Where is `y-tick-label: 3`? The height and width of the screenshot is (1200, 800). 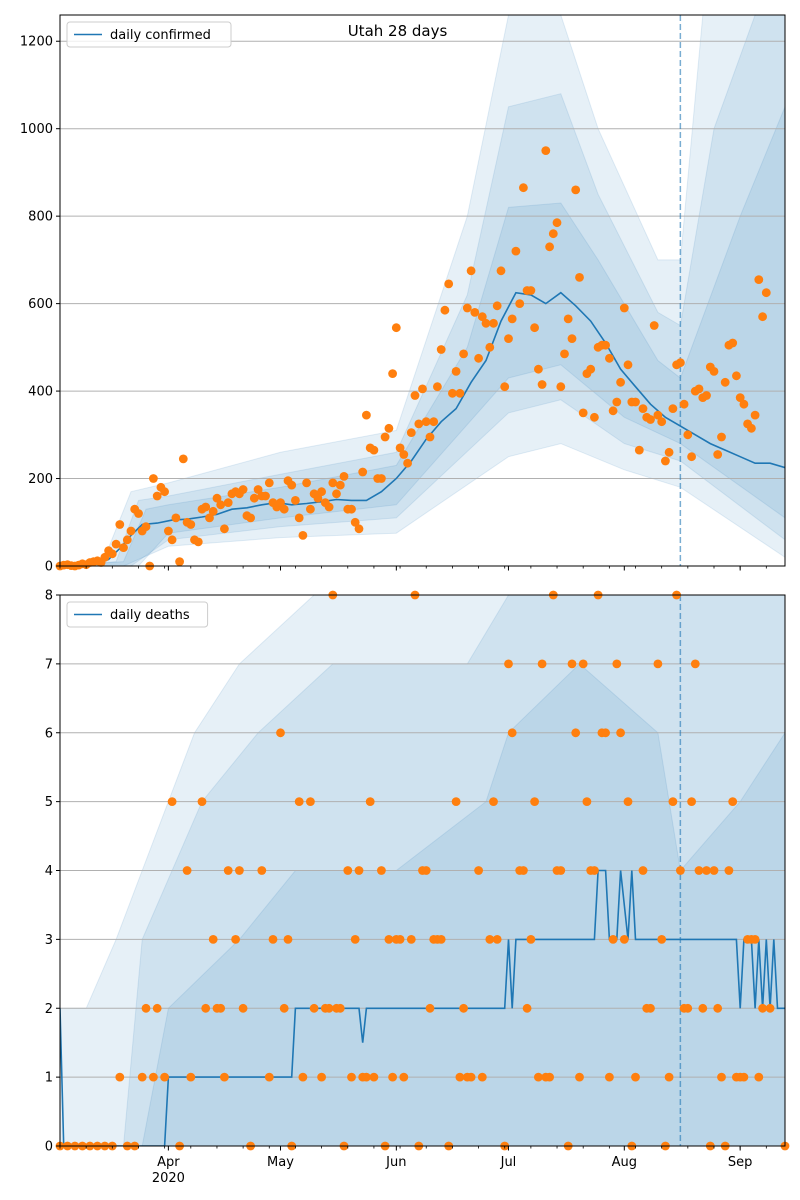 y-tick-label: 3 is located at coordinates (49, 940).